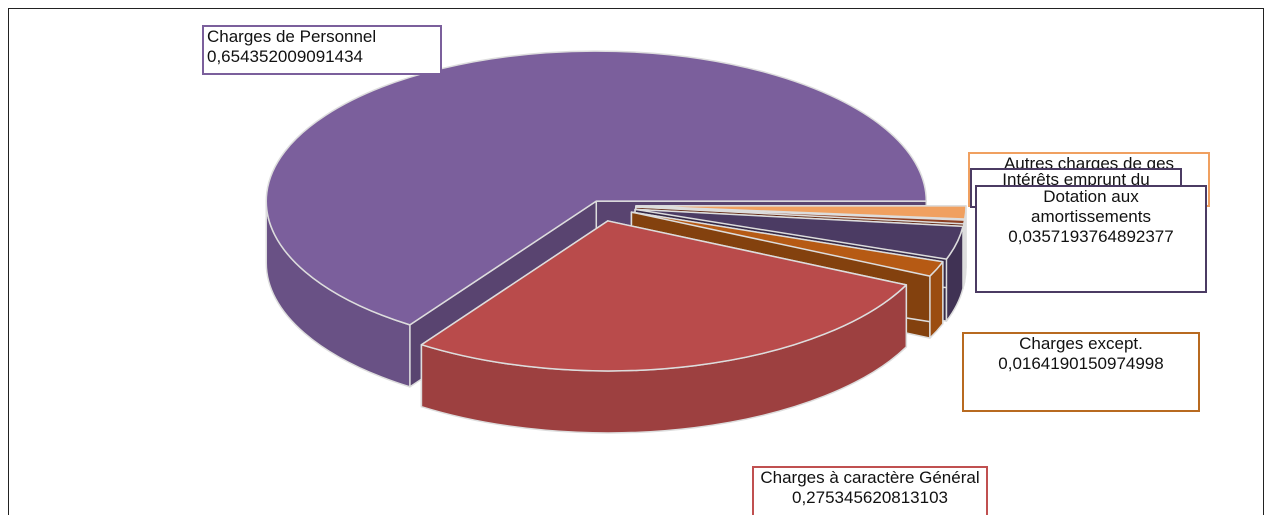 The image size is (1274, 515). I want to click on label-value: 0,654352009091434, so click(285, 56).